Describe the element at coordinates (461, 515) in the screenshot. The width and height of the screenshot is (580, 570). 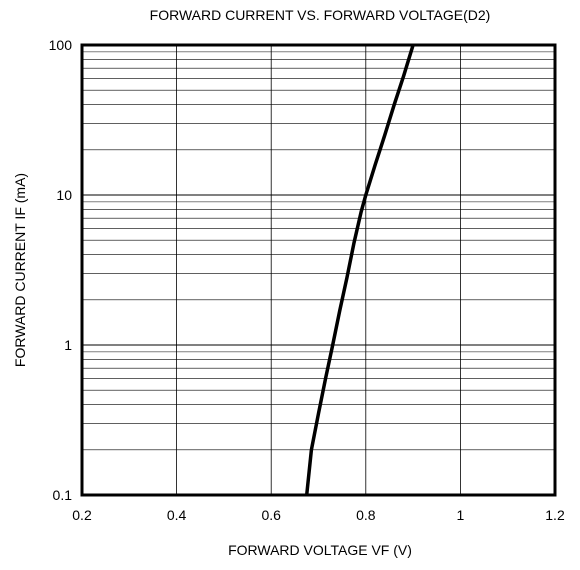
I see `x-tick-label: 1` at that location.